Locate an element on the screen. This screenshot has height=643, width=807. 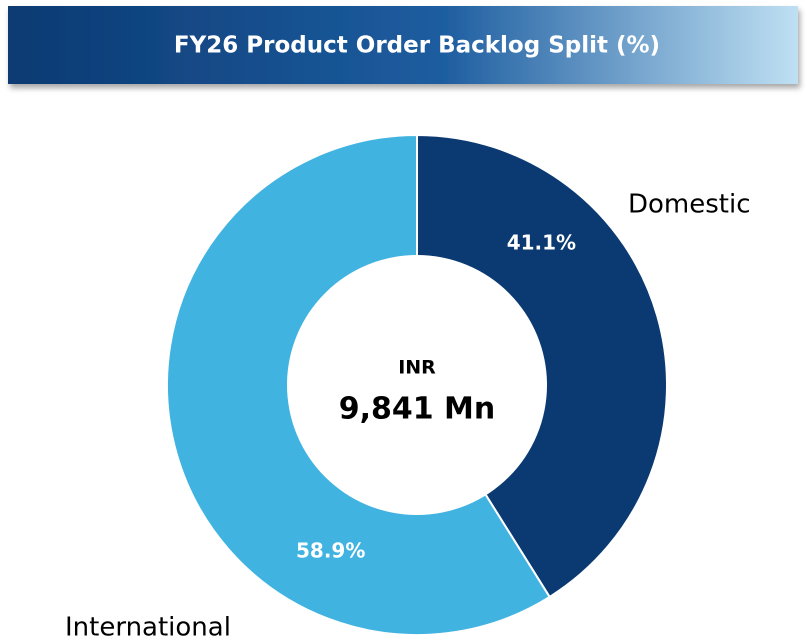
title-banner is located at coordinates (403, 45).